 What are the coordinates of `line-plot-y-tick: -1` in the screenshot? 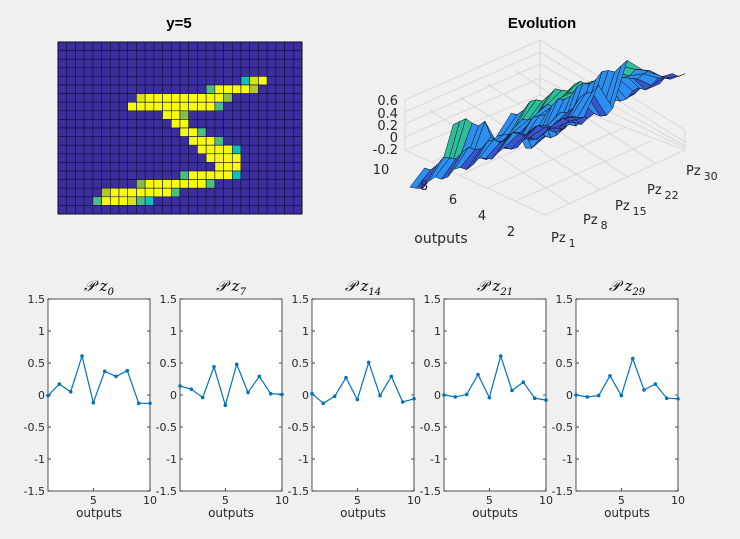 It's located at (435, 459).